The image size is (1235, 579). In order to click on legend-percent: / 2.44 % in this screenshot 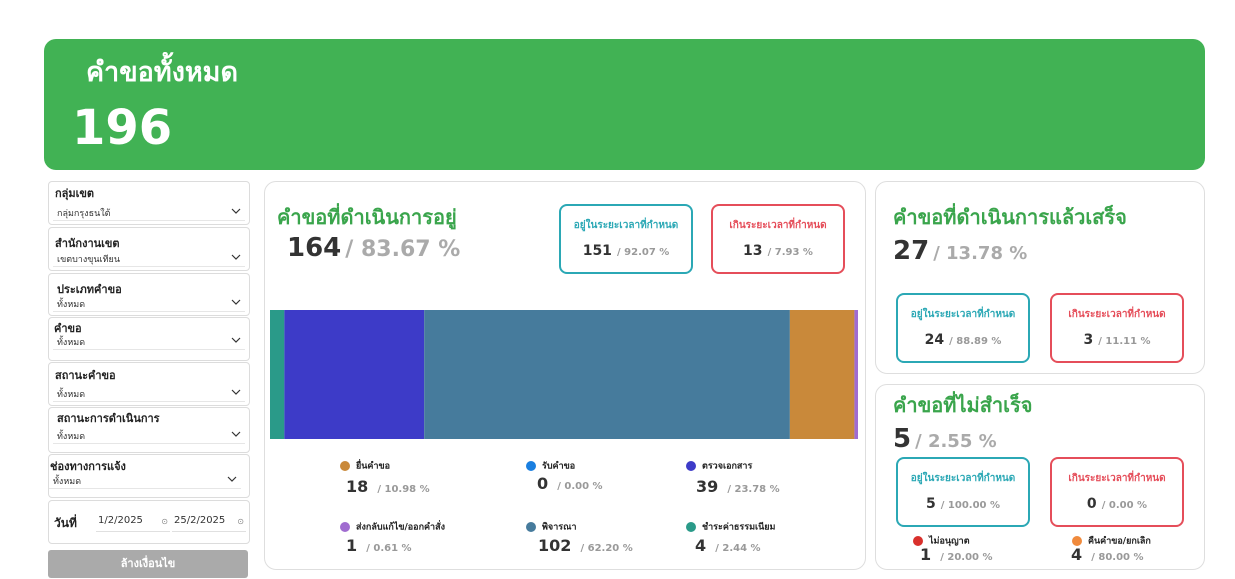, I will do `click(738, 548)`.